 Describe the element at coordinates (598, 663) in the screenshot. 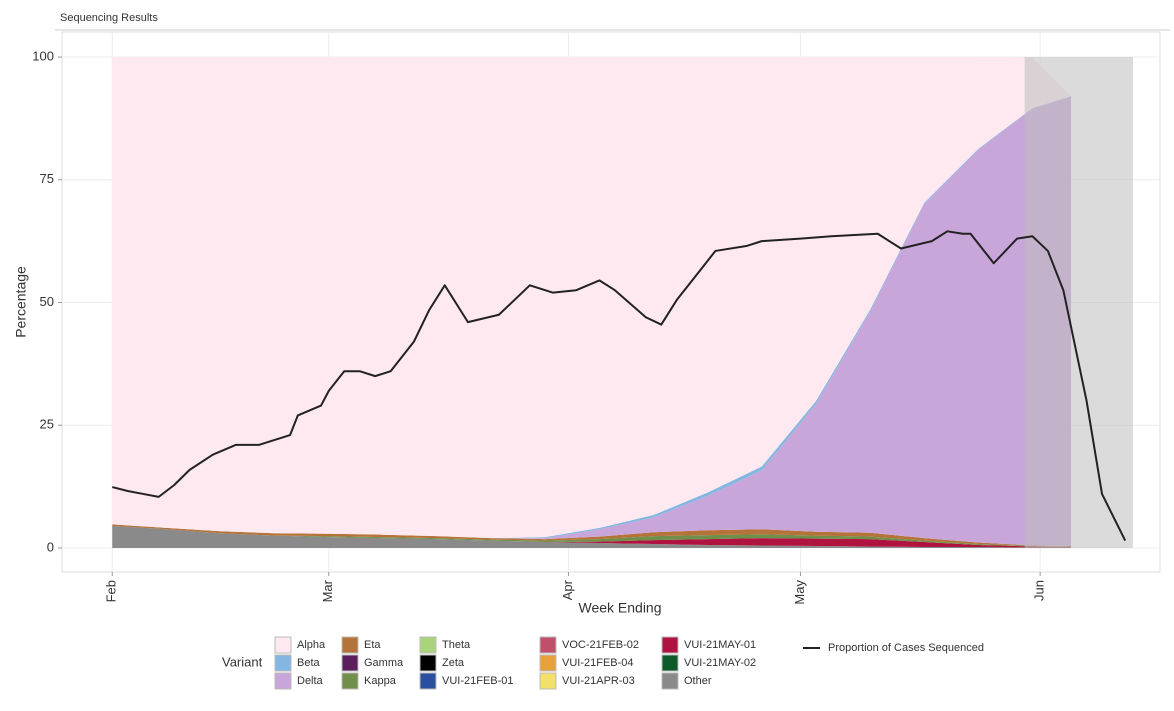

I see `legend-label: VUI-21FEB-04` at that location.